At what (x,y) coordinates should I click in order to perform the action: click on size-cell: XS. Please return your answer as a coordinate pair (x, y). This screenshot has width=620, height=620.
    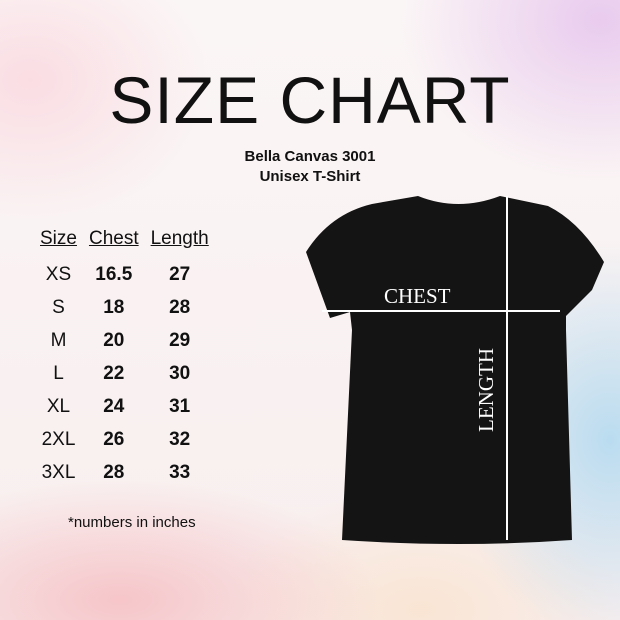
    Looking at the image, I should click on (58, 274).